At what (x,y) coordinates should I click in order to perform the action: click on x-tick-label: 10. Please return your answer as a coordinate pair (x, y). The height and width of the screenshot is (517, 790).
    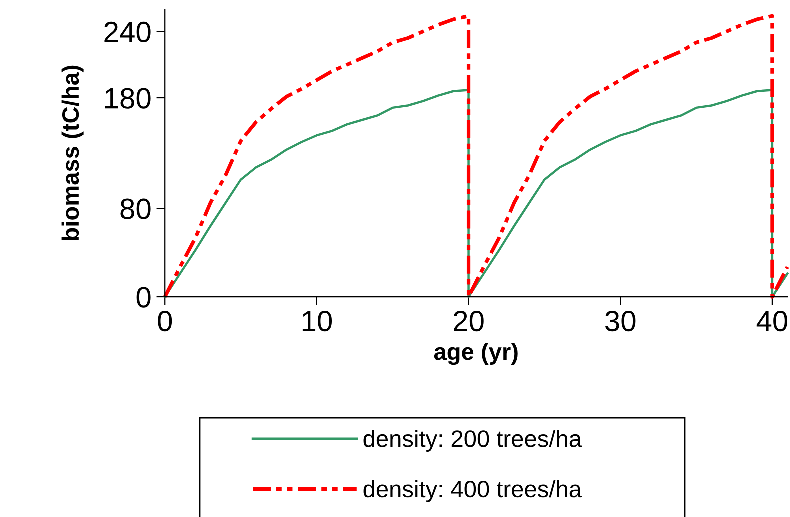
    Looking at the image, I should click on (317, 321).